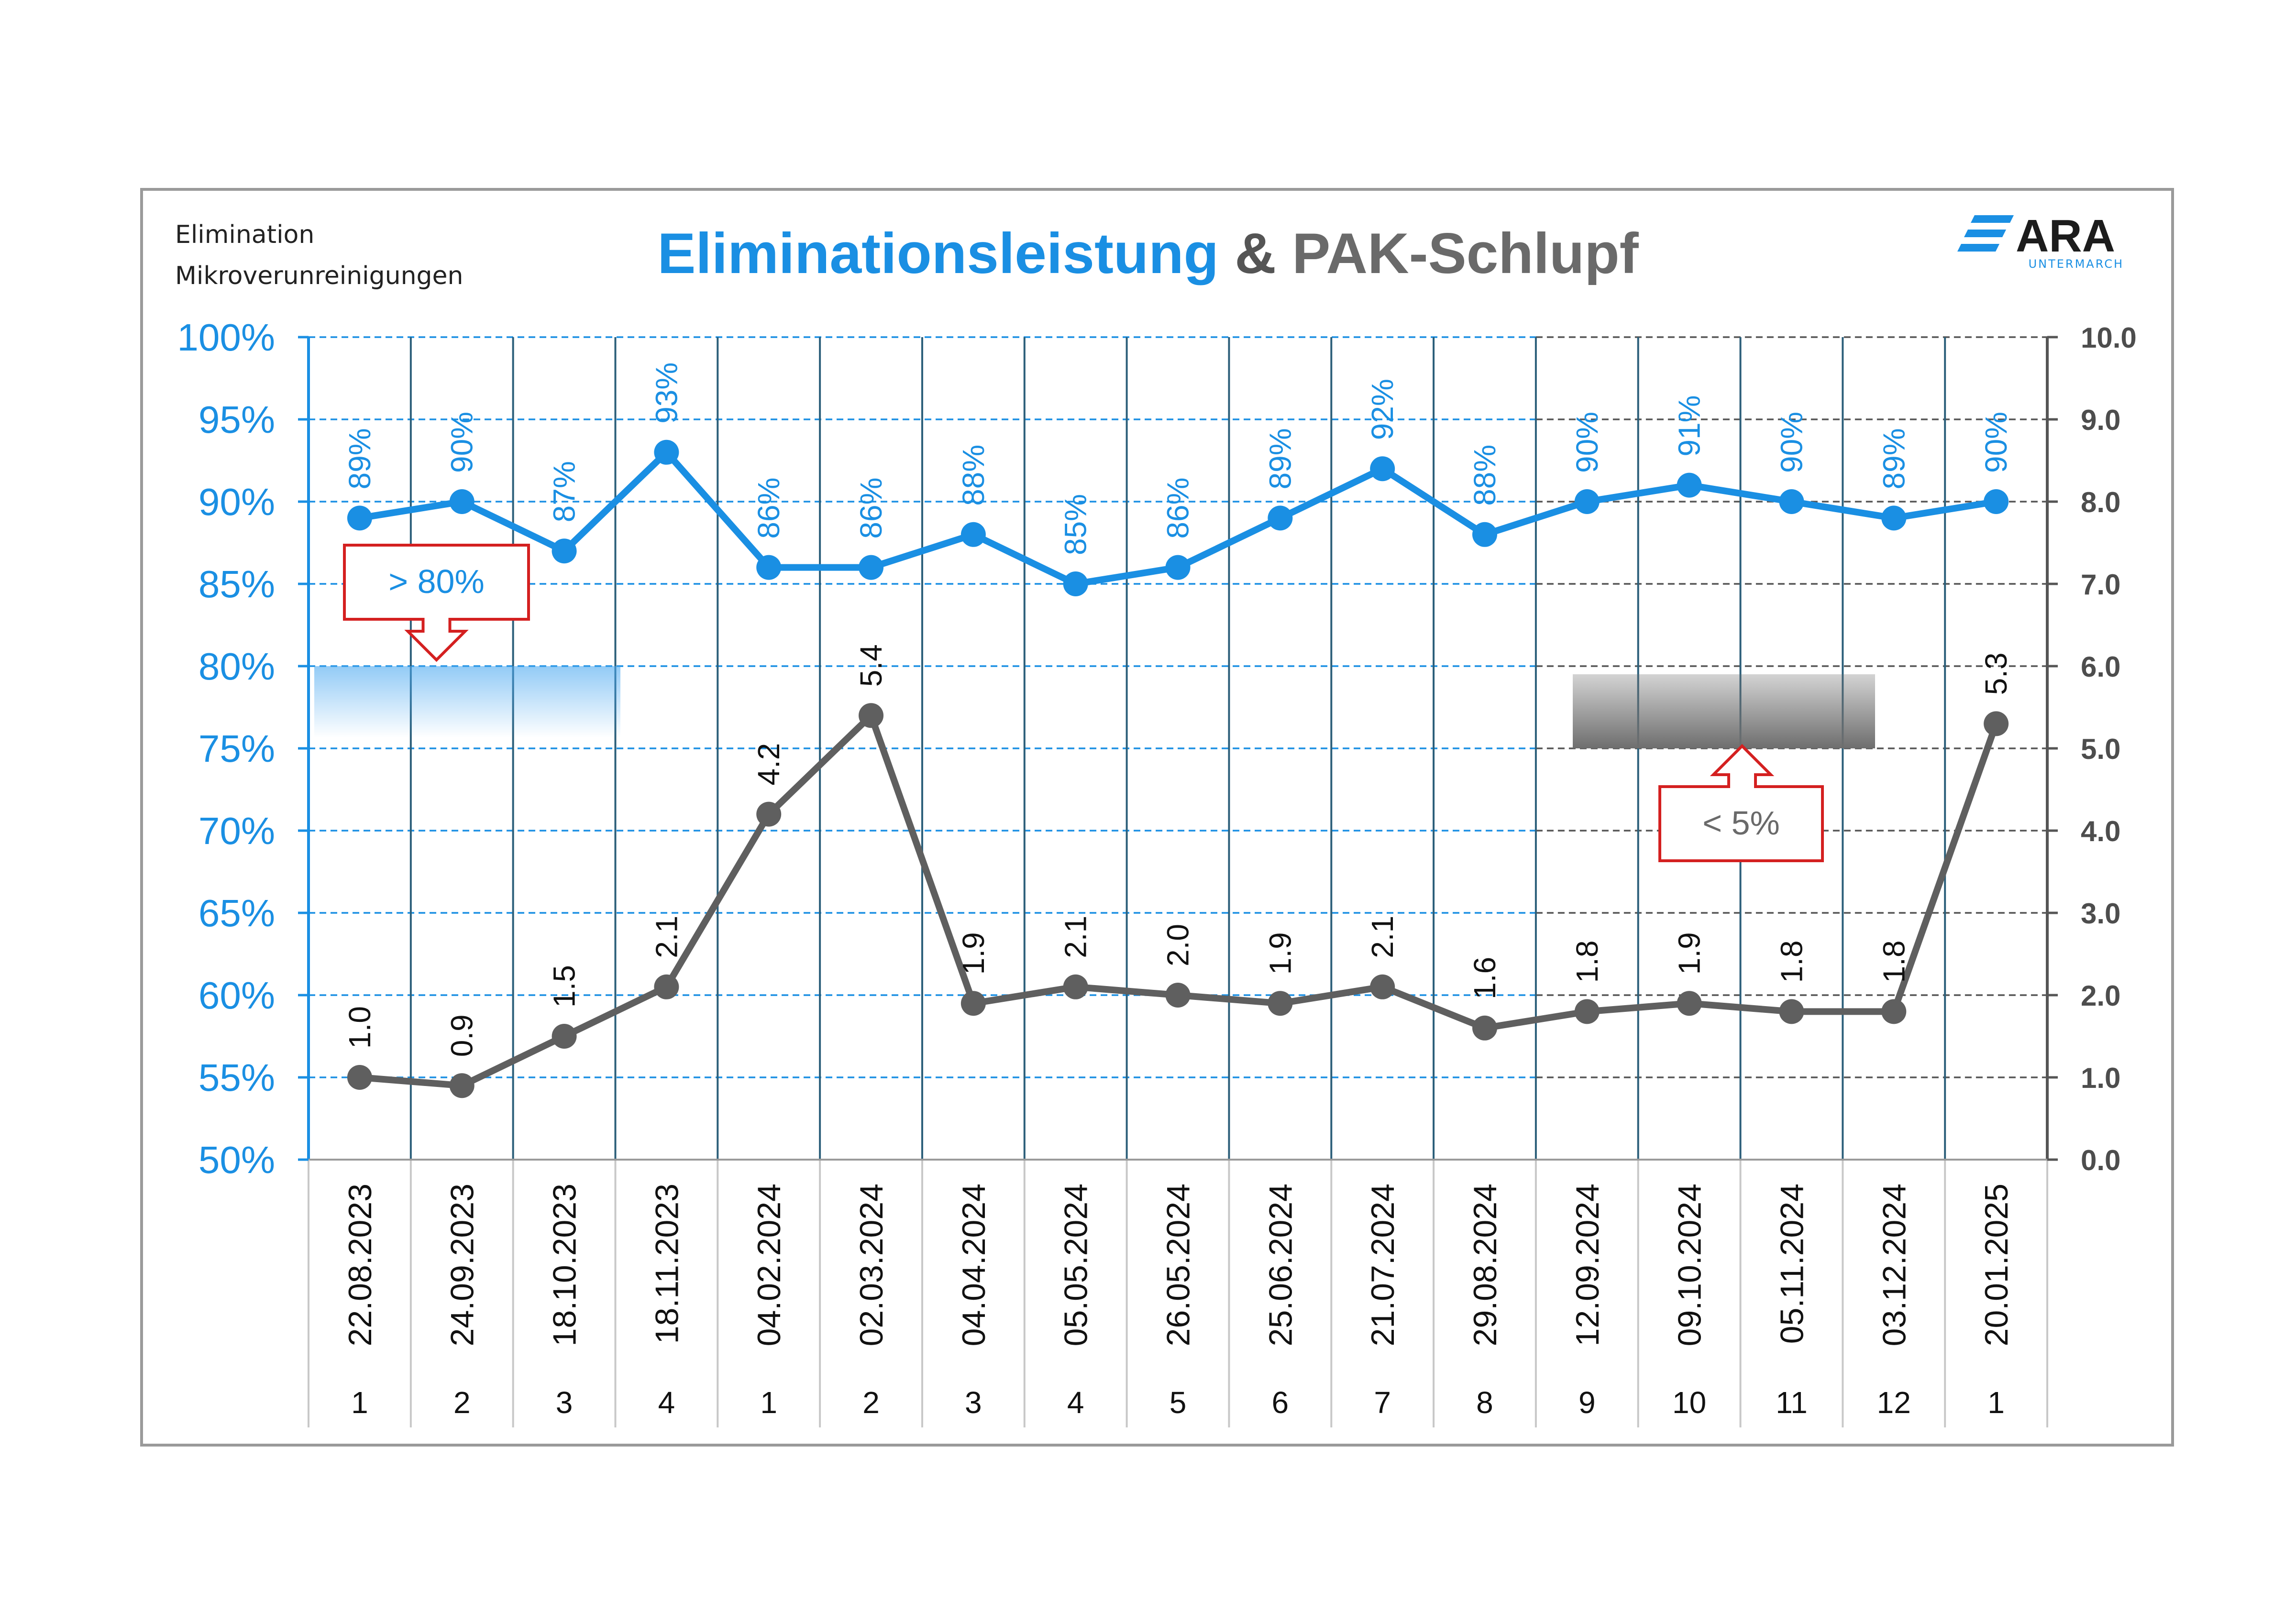 Image resolution: width=2296 pixels, height=1623 pixels. What do you see at coordinates (2101, 585) in the screenshot?
I see `y-tick-label-right: 7.0` at bounding box center [2101, 585].